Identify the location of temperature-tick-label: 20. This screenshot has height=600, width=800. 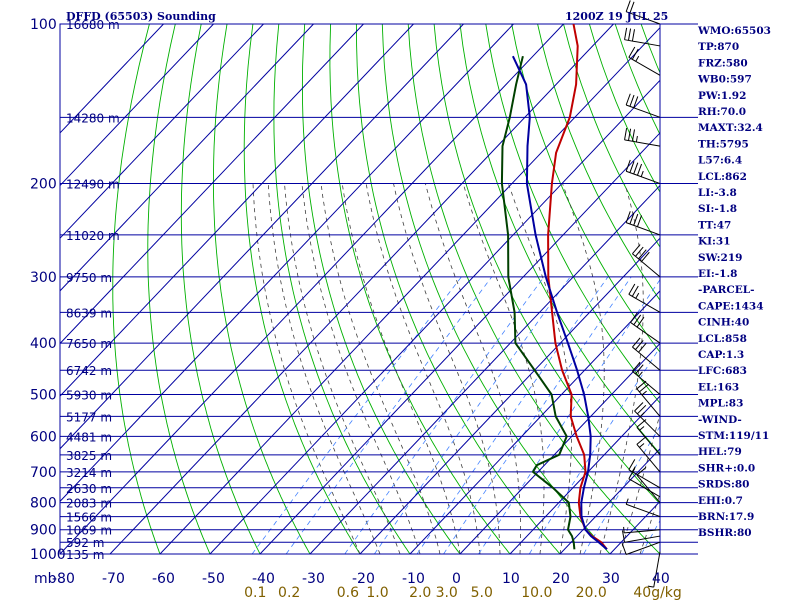
(561, 579).